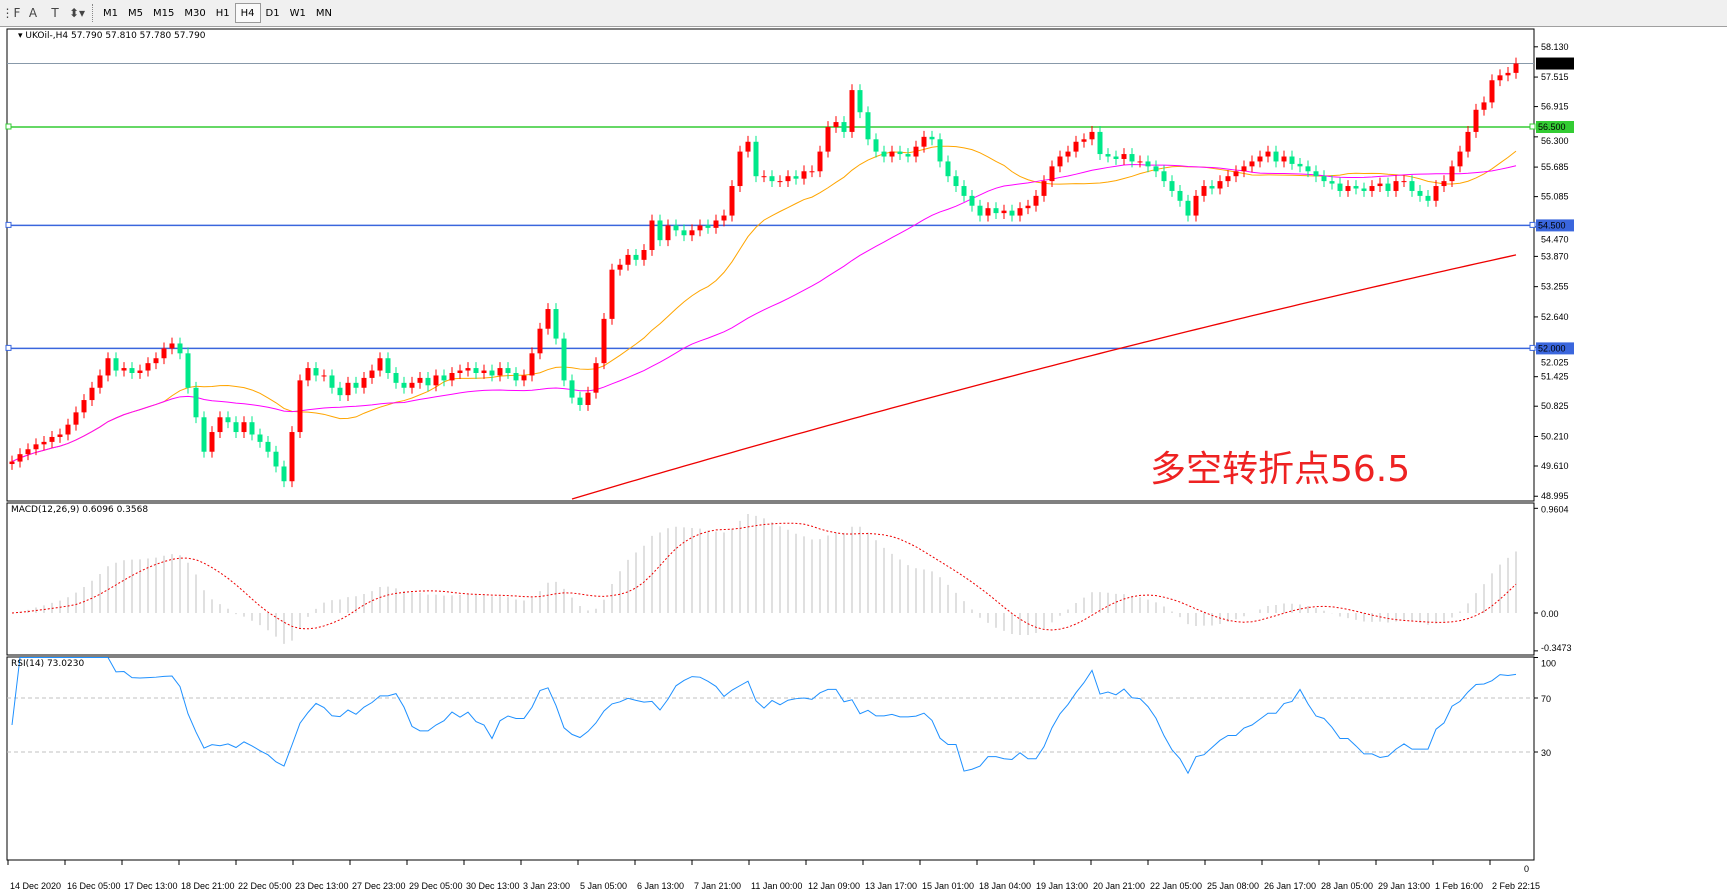 Image resolution: width=1727 pixels, height=894 pixels. Describe the element at coordinates (164, 13) in the screenshot. I see `timeframe-m15: M15` at that location.